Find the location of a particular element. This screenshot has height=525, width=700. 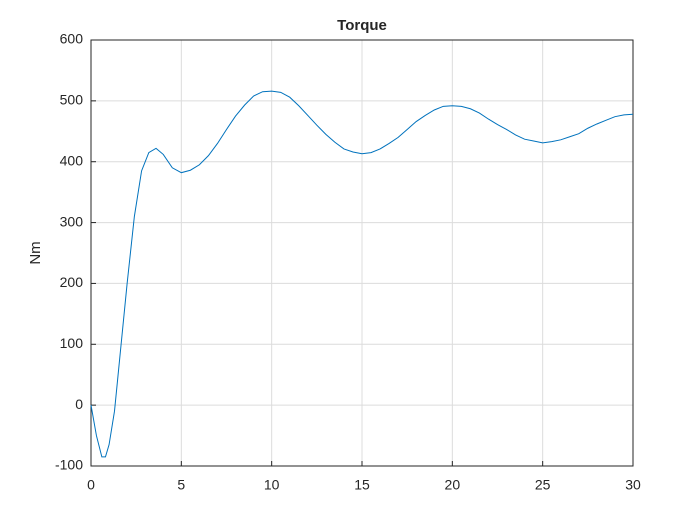

x-tick-label: 15 is located at coordinates (362, 485).